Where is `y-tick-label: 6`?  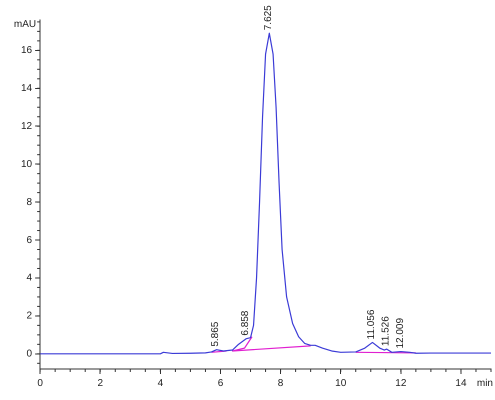
y-tick-label: 6 is located at coordinates (29, 240).